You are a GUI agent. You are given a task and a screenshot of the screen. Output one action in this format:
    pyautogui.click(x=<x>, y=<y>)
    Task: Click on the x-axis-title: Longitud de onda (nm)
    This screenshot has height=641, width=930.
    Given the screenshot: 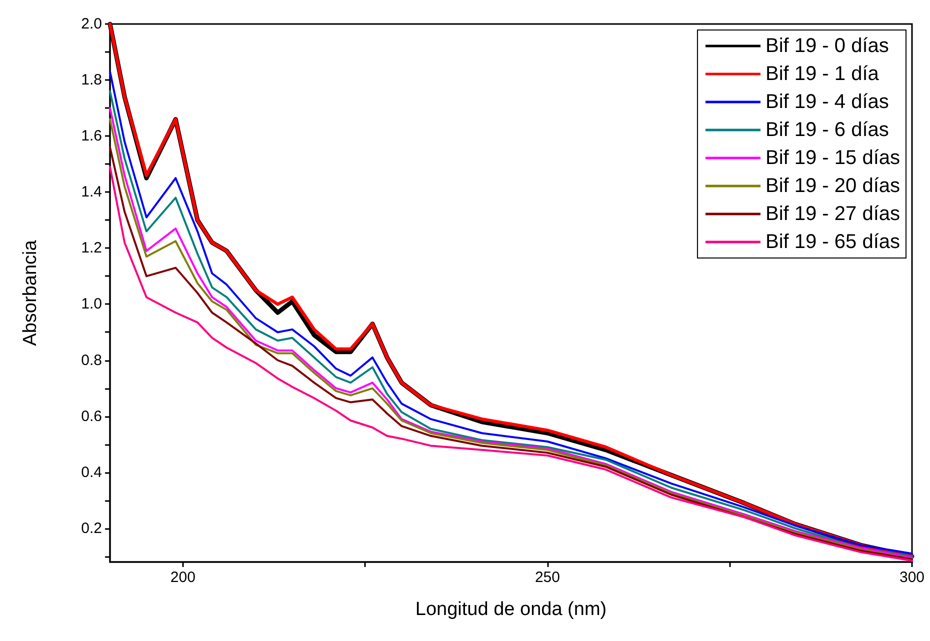 What is the action you would take?
    pyautogui.click(x=511, y=609)
    